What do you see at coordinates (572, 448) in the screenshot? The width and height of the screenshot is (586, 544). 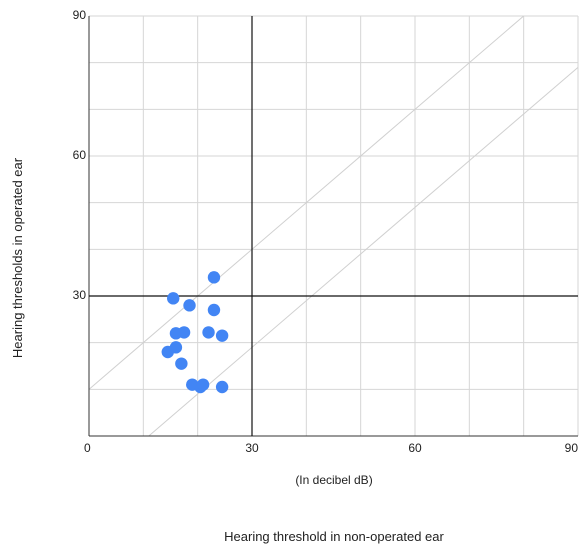 I see `x-tick-label: 90` at bounding box center [572, 448].